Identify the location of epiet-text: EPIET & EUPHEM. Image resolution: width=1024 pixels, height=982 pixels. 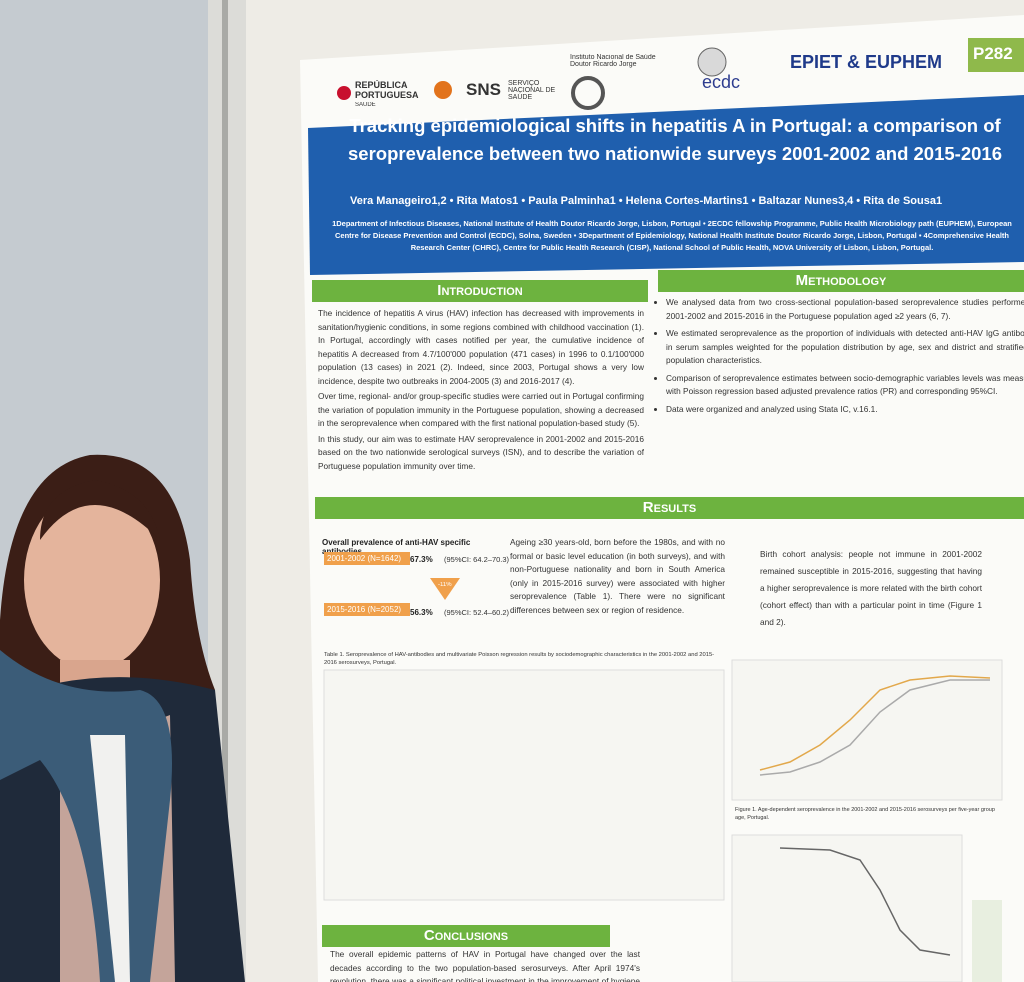
(866, 62).